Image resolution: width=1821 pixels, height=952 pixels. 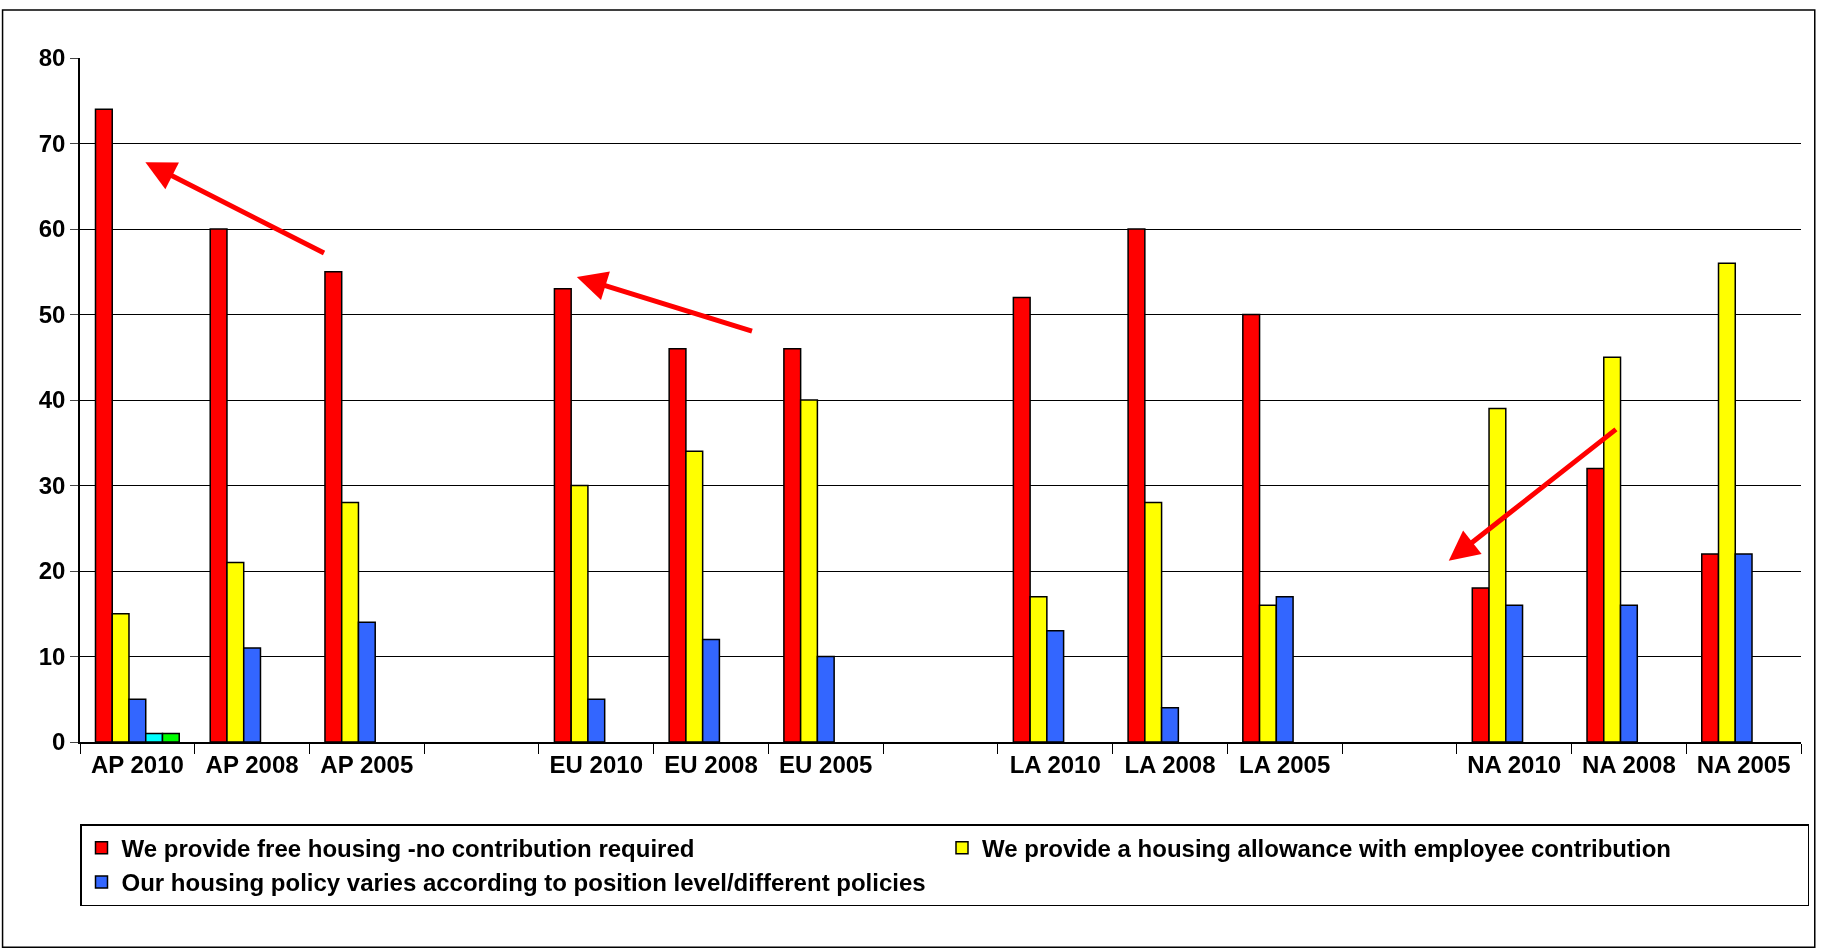 What do you see at coordinates (1628, 764) in the screenshot?
I see `x-tick-label: NA 2008` at bounding box center [1628, 764].